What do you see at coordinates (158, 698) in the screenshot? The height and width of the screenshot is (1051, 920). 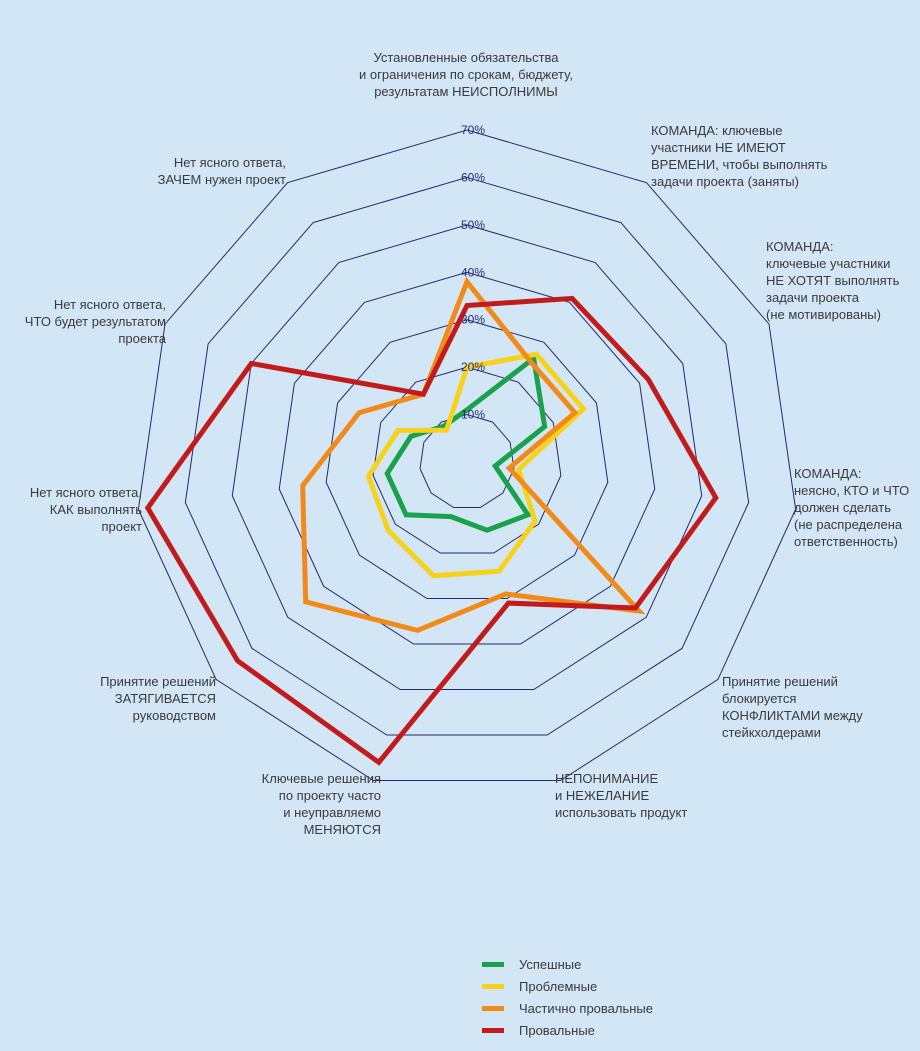 I see `axis-label-7: Принятие решений ЗАТЯГИВАЕТСЯ руководством` at bounding box center [158, 698].